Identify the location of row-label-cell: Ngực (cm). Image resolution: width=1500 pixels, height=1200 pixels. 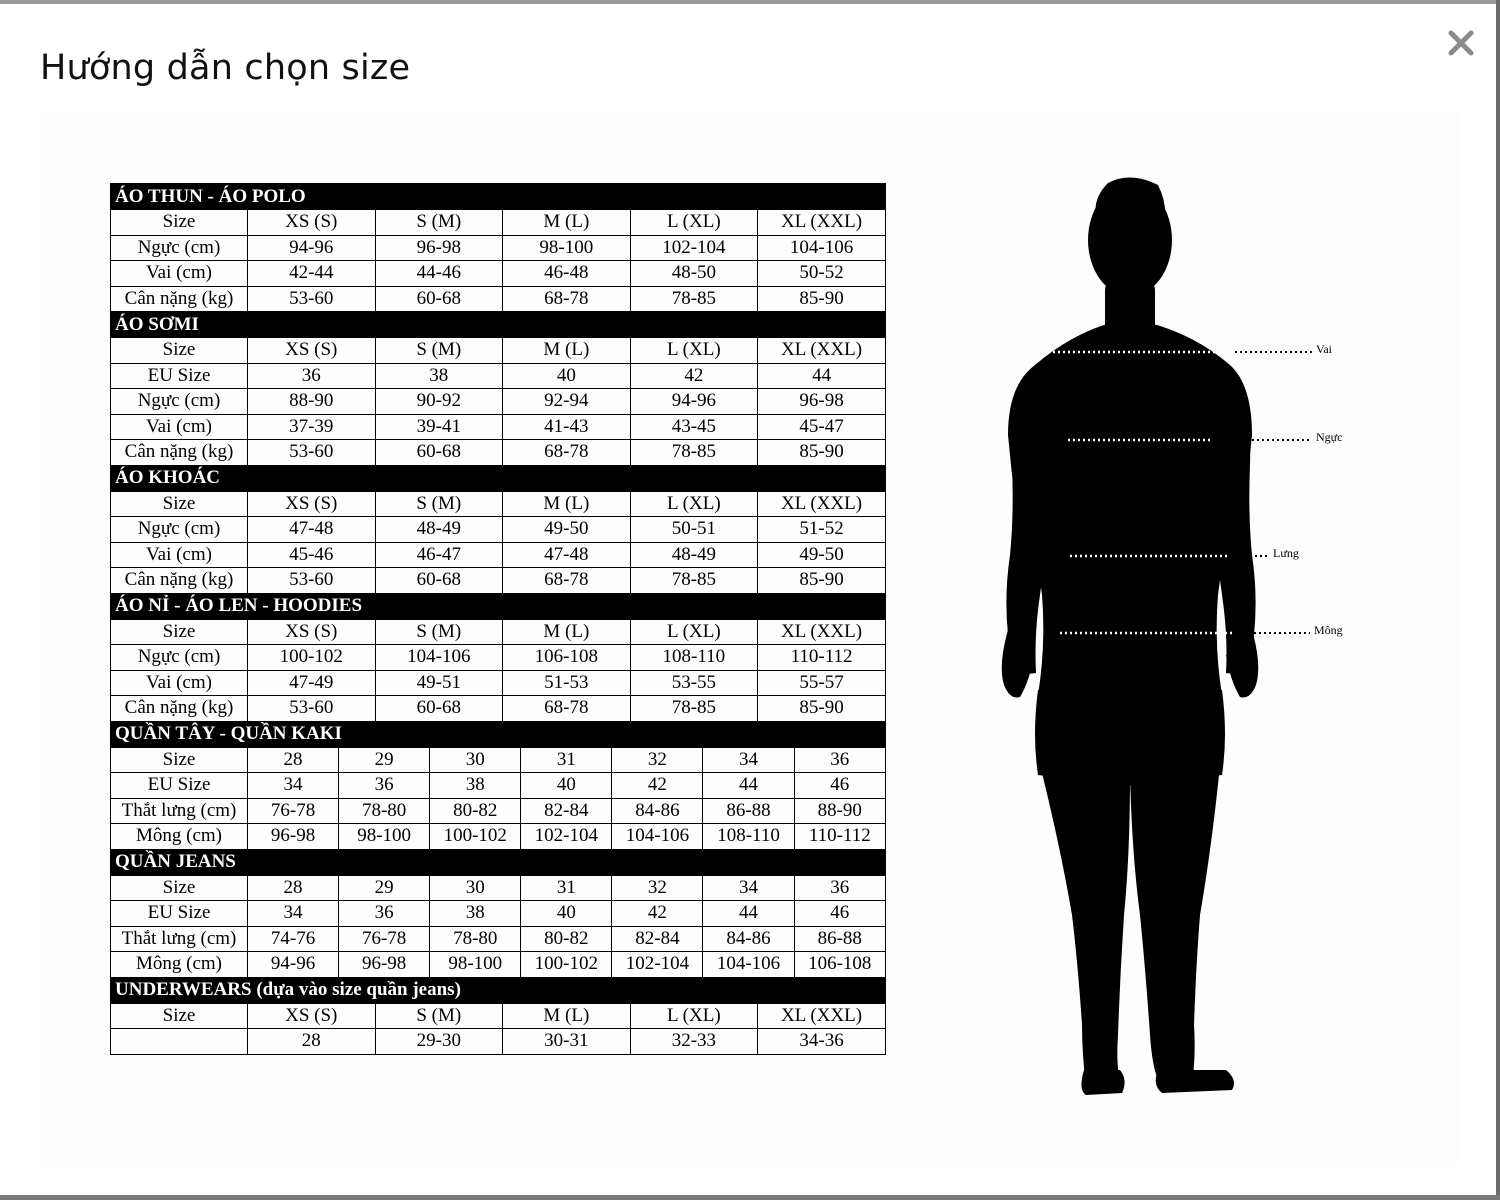
(179, 401).